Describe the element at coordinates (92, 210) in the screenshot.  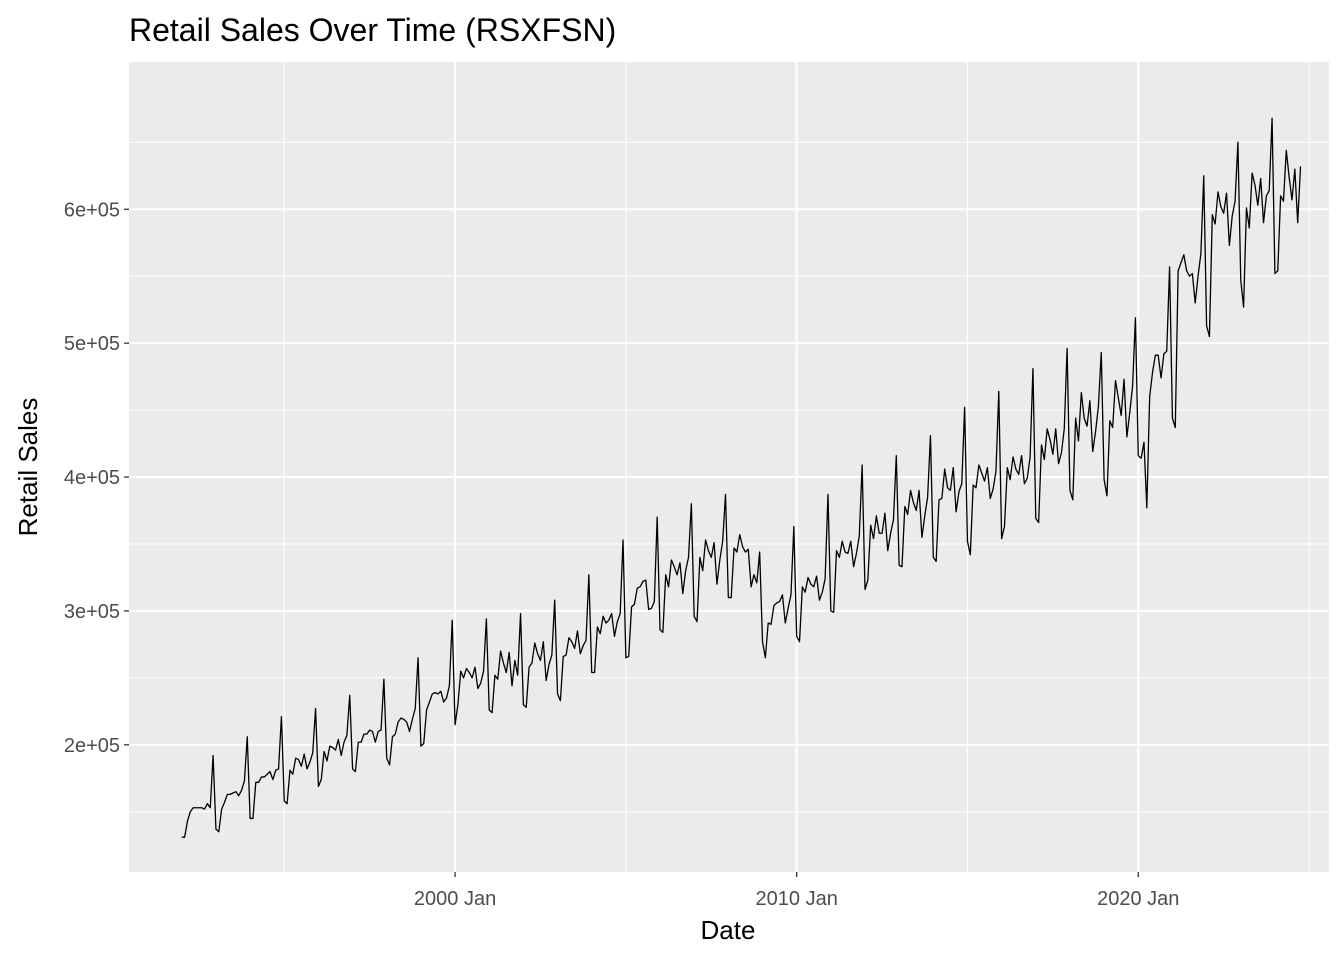
I see `y-tick-label: 6e+05` at that location.